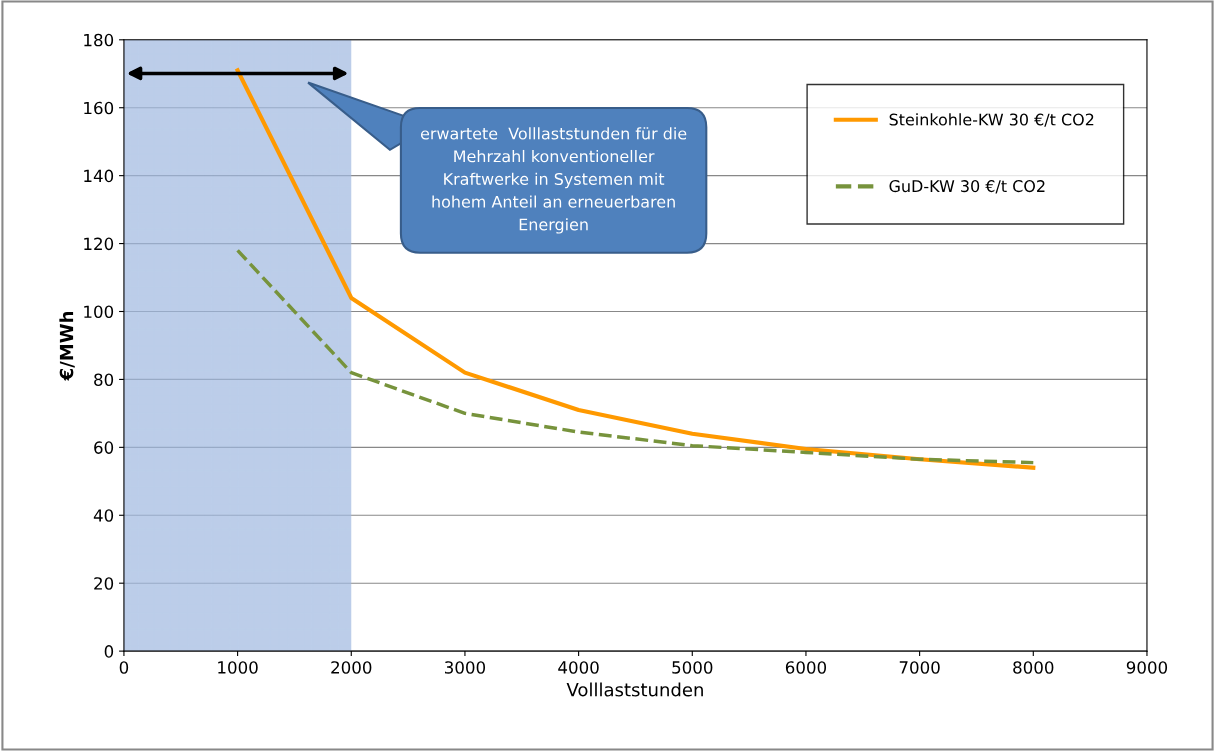 This screenshot has height=751, width=1215. Describe the element at coordinates (1033, 667) in the screenshot. I see `x-tick-label: 8000` at that location.